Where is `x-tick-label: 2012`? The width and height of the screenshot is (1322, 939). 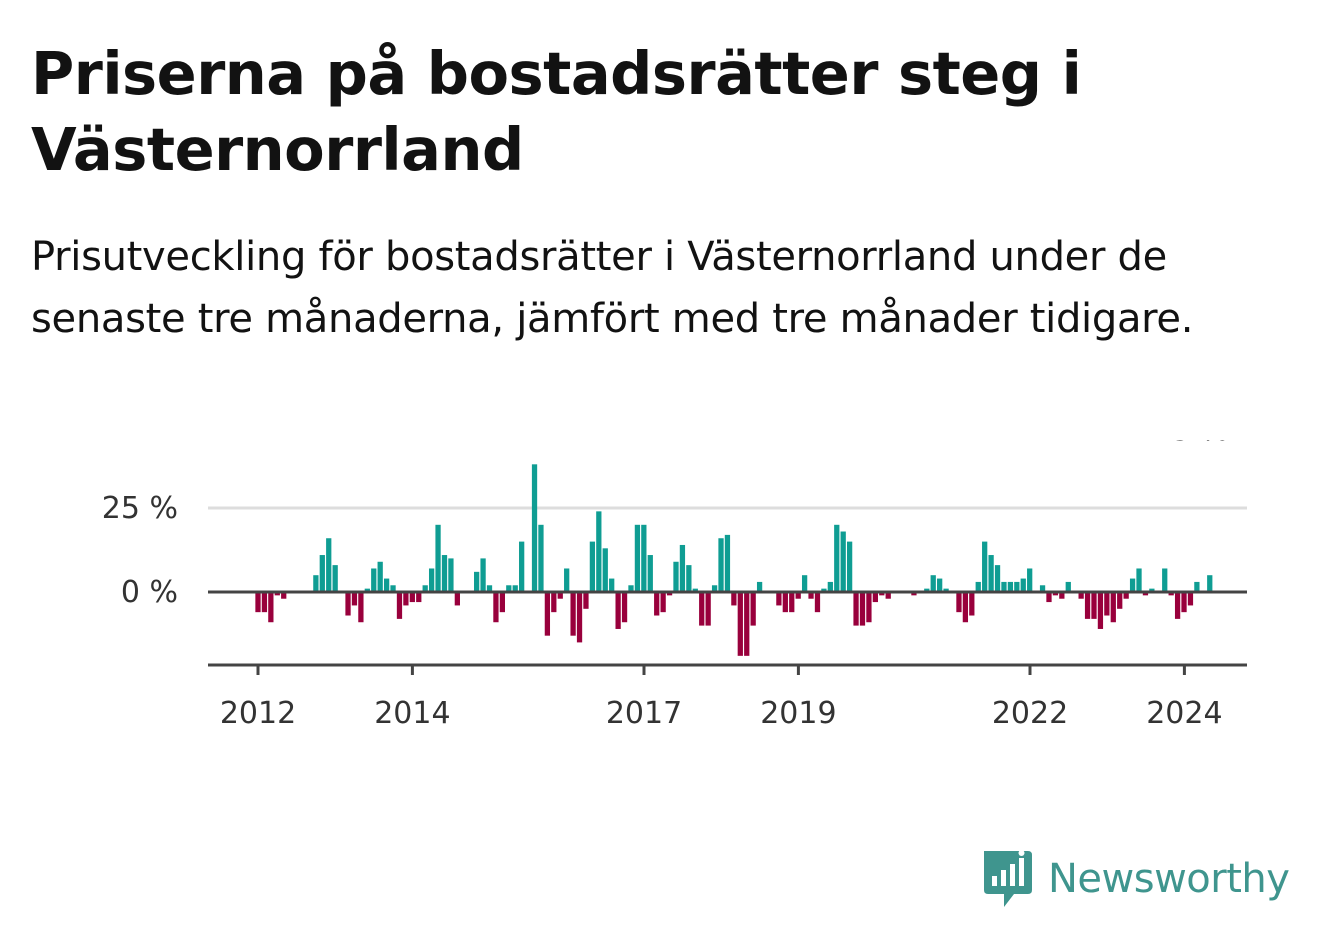
x-tick-label: 2012 is located at coordinates (258, 713).